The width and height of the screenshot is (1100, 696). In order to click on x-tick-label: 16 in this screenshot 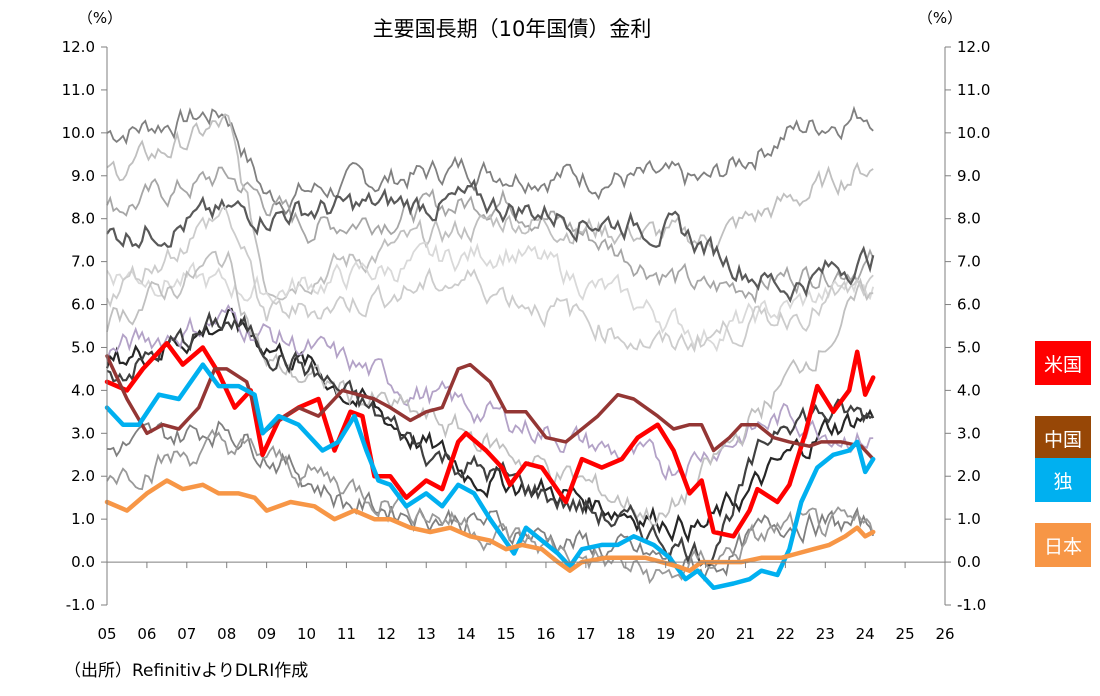, I will do `click(545, 634)`.